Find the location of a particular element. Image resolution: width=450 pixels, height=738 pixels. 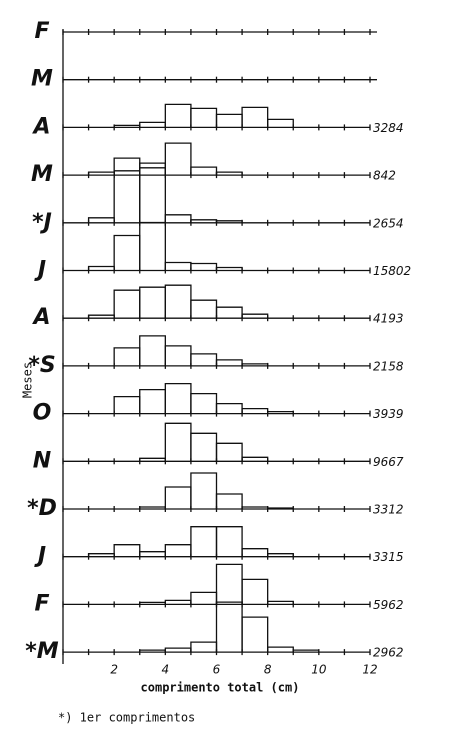

y-axis-label: Meses is located at coordinates (28, 380).